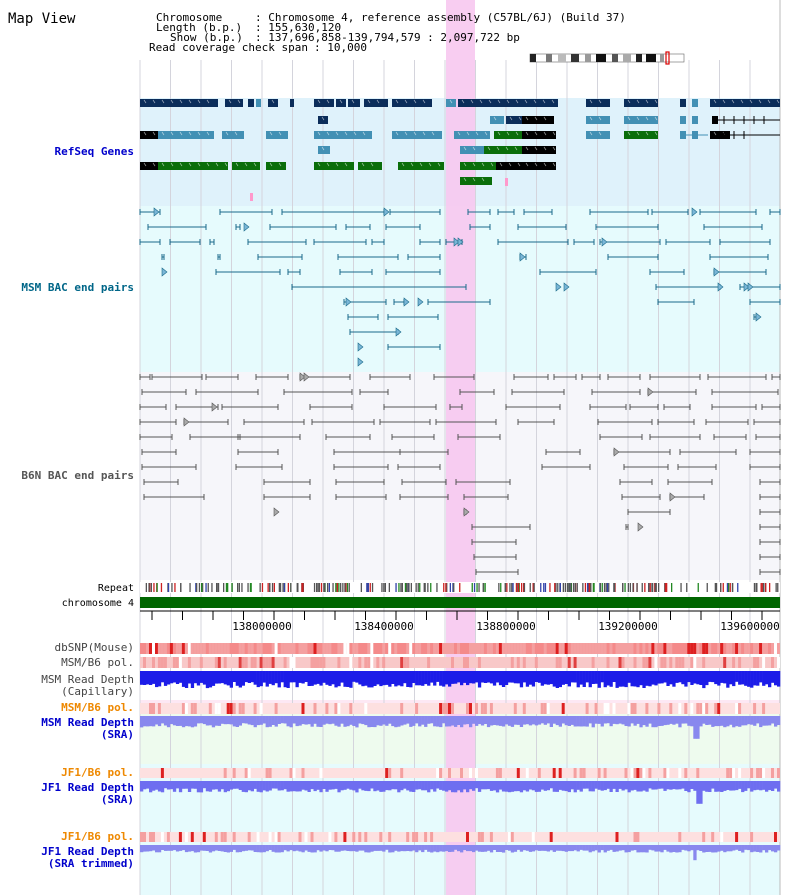 This screenshot has height=895, width=800. Describe the element at coordinates (460, 587) in the screenshot. I see `repeat-track` at that location.